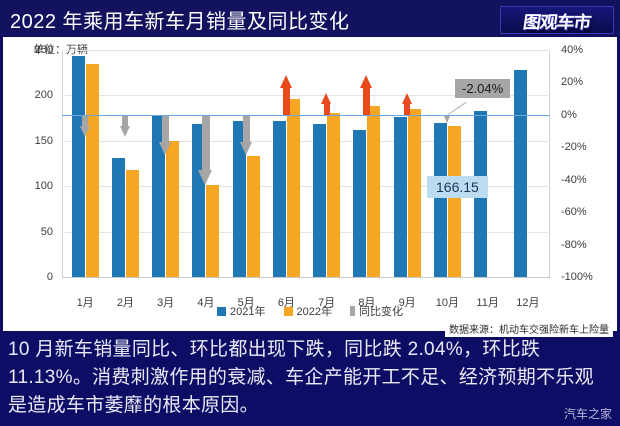  Describe the element at coordinates (334, 194) in the screenshot. I see `bar-2022年-7月` at that location.